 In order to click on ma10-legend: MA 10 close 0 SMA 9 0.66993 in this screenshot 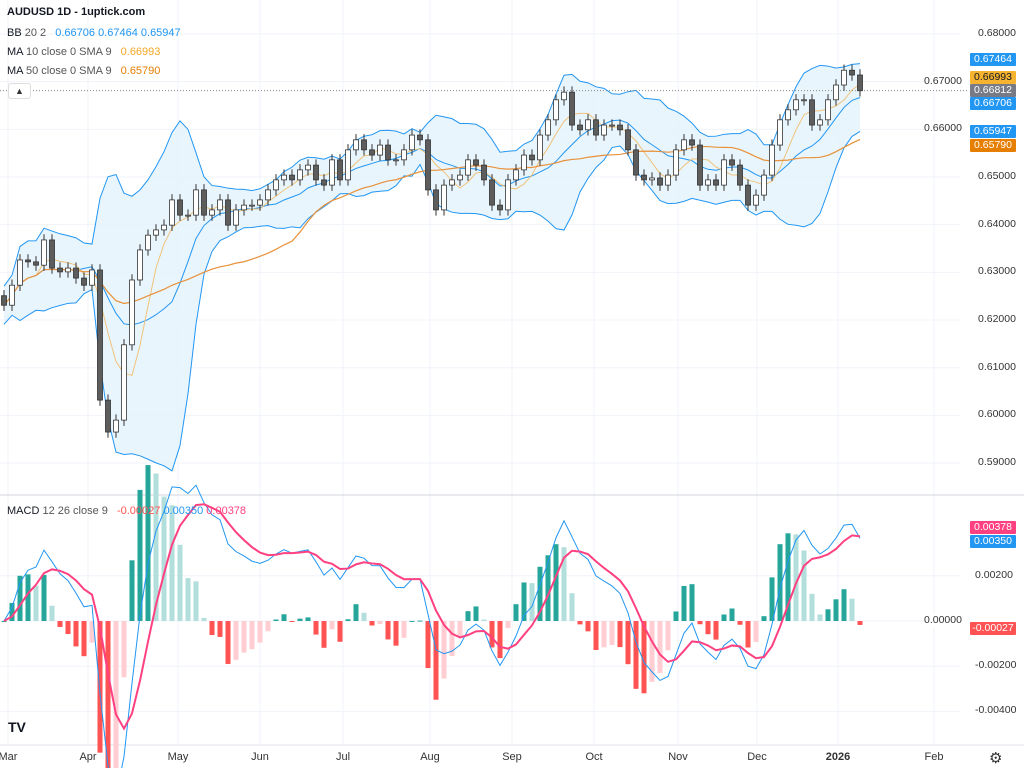, I will do `click(83, 52)`.